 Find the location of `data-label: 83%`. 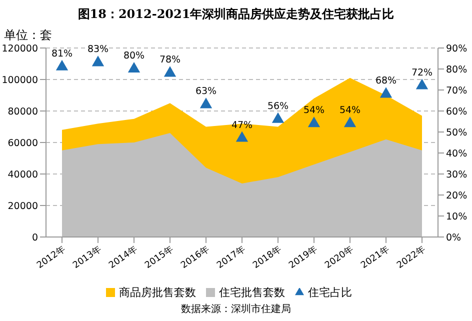

data-label: 83% is located at coordinates (98, 50).